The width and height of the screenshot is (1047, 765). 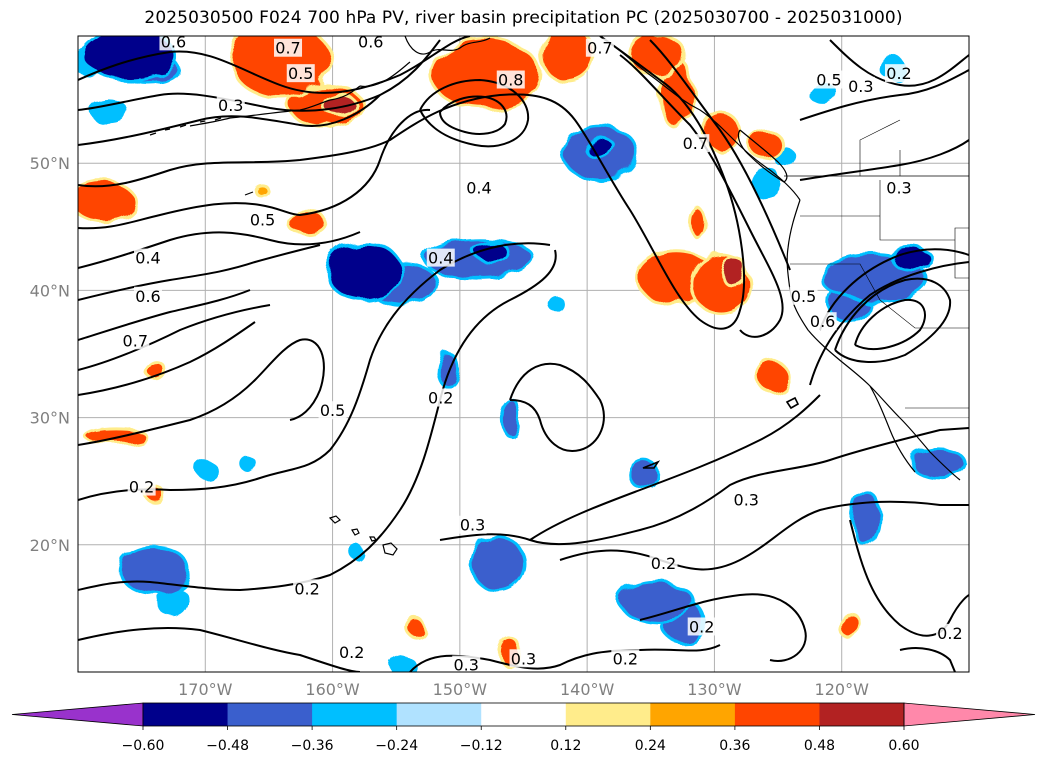 I want to click on colorbar-extend-min, so click(x=77, y=714).